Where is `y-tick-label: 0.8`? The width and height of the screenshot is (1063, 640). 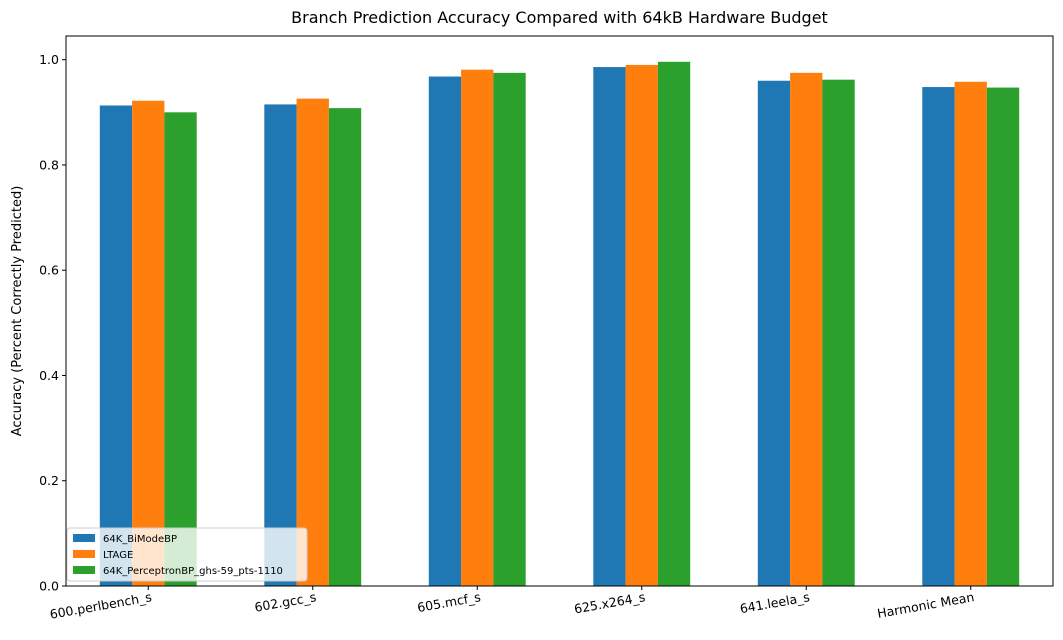 y-tick-label: 0.8 is located at coordinates (49, 164).